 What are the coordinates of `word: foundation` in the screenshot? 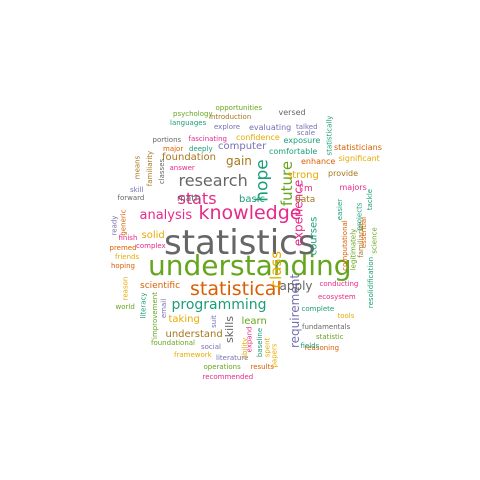 It's located at (189, 157).